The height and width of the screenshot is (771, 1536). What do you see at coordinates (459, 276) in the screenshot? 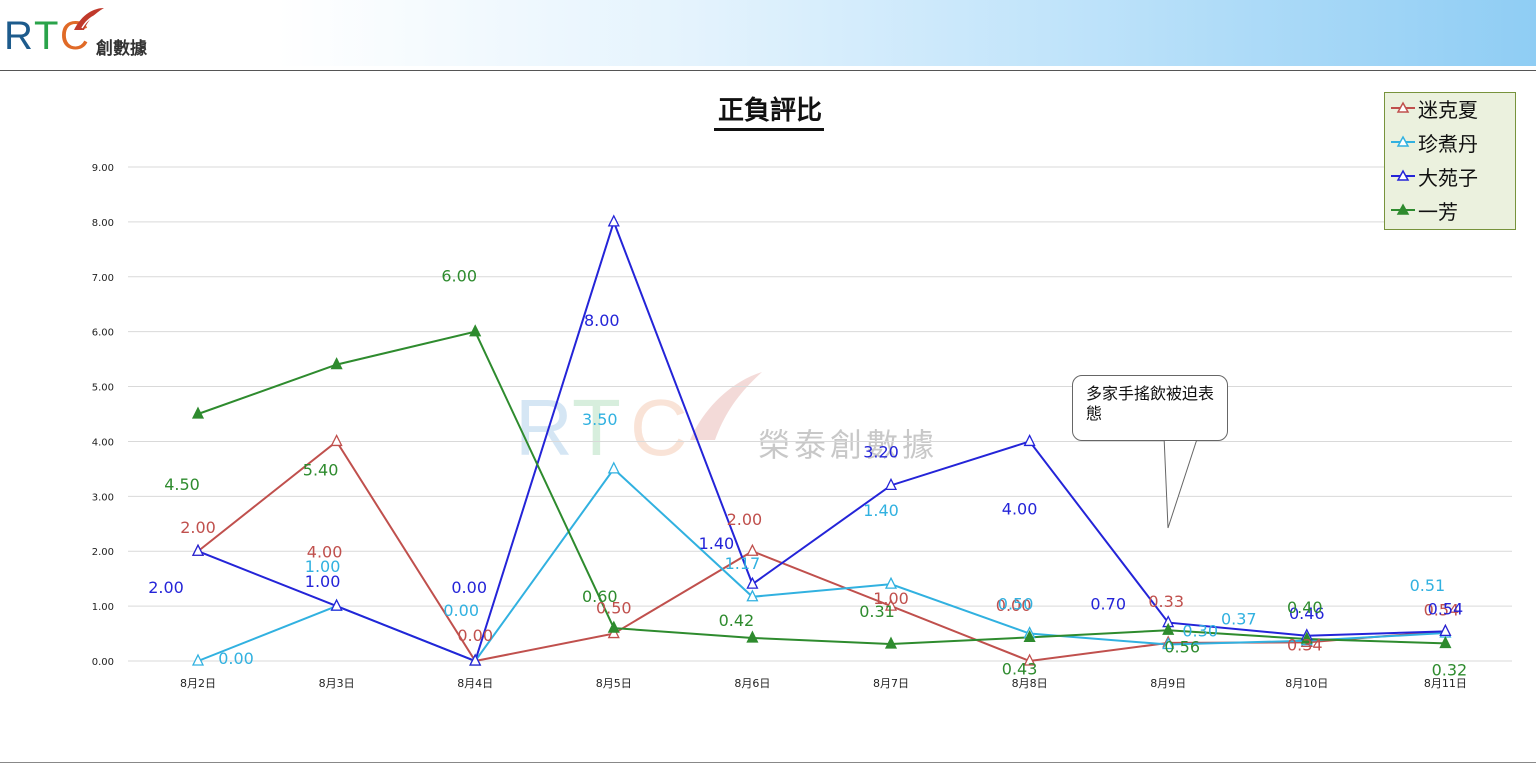
I see `data-label: 6.00` at bounding box center [459, 276].